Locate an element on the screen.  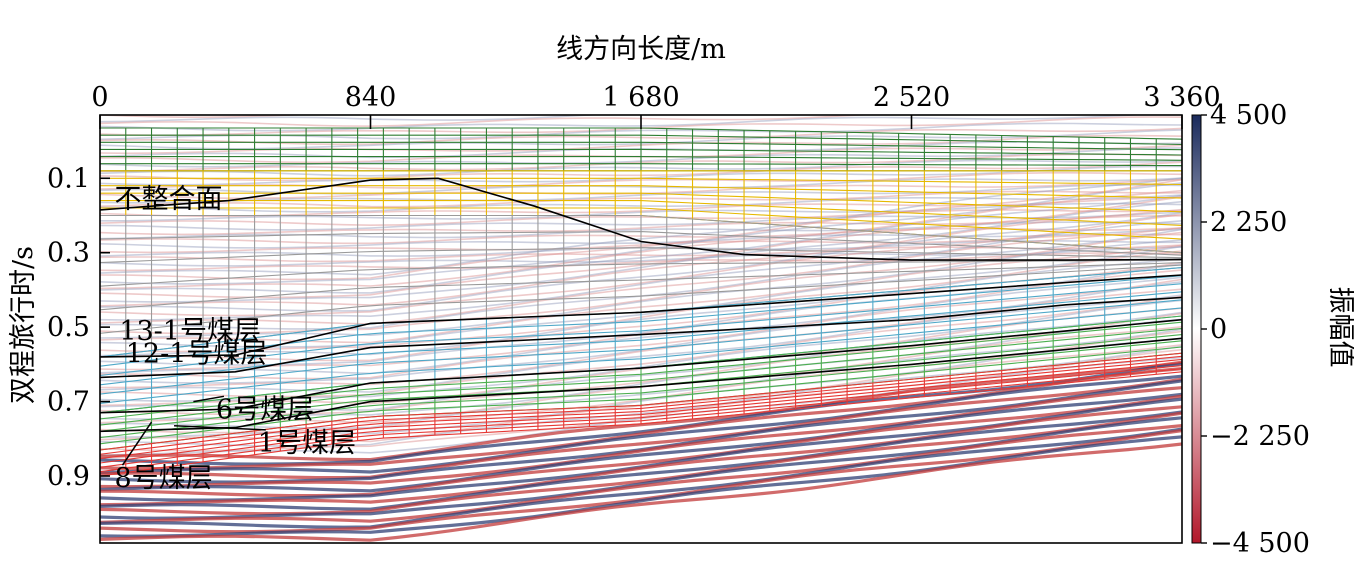
annotation-label: 12-1号煤层 is located at coordinates (197, 353).